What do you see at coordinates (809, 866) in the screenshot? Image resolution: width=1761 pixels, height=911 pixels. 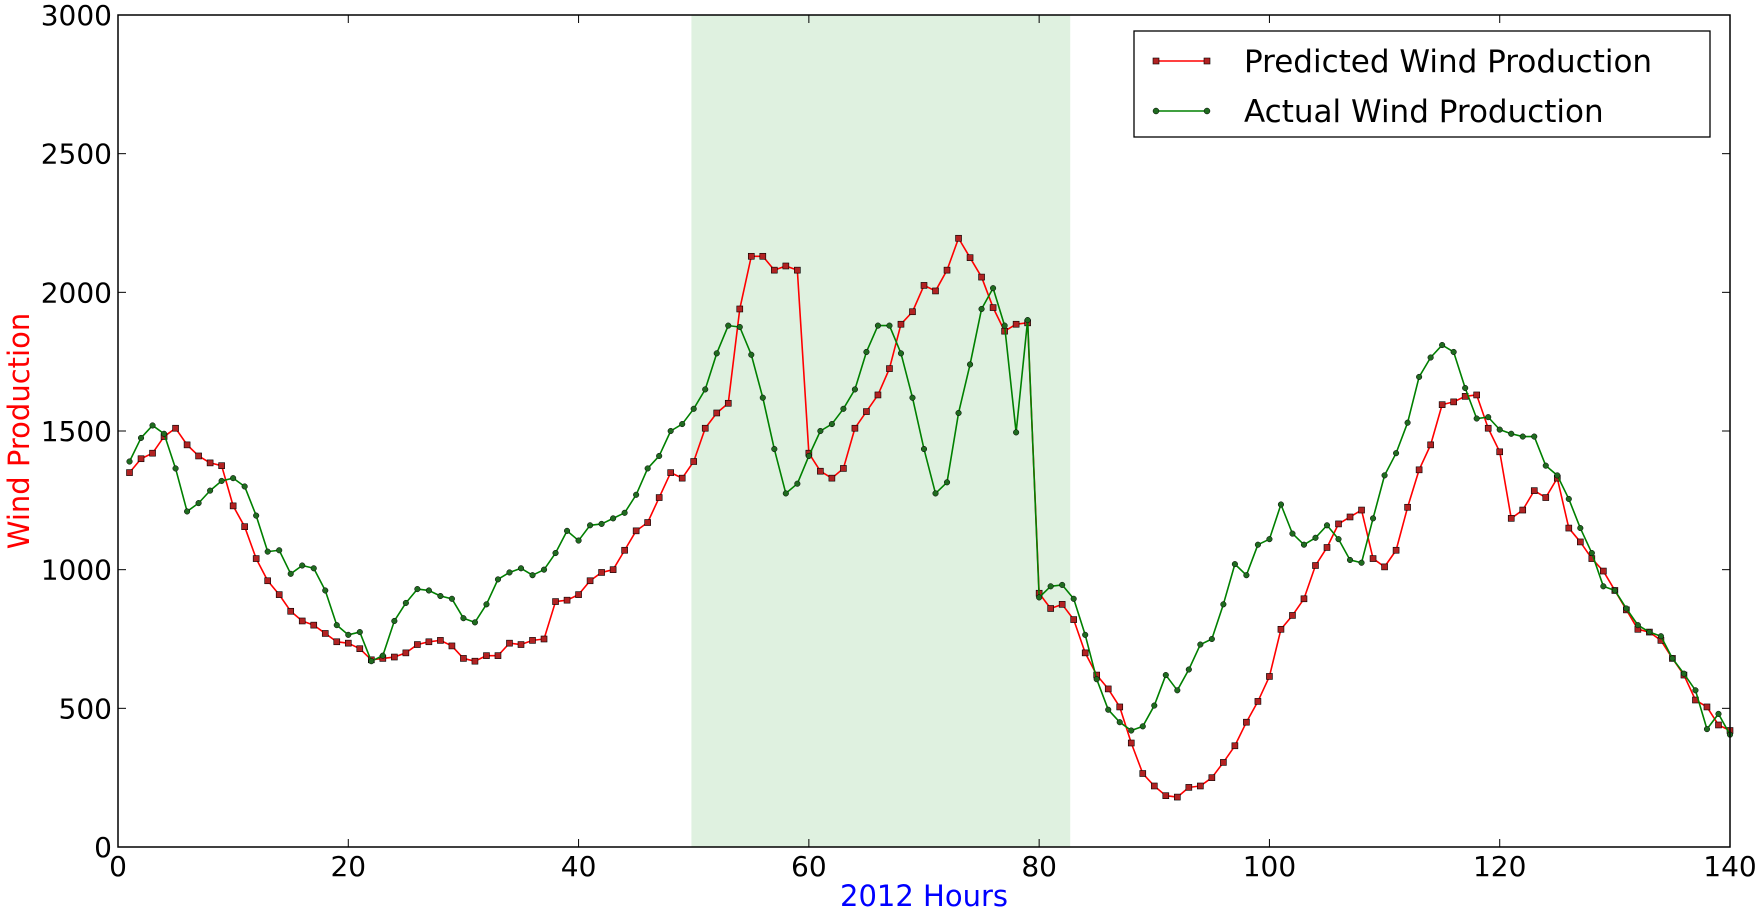 I see `x-tick-label: 60` at bounding box center [809, 866].